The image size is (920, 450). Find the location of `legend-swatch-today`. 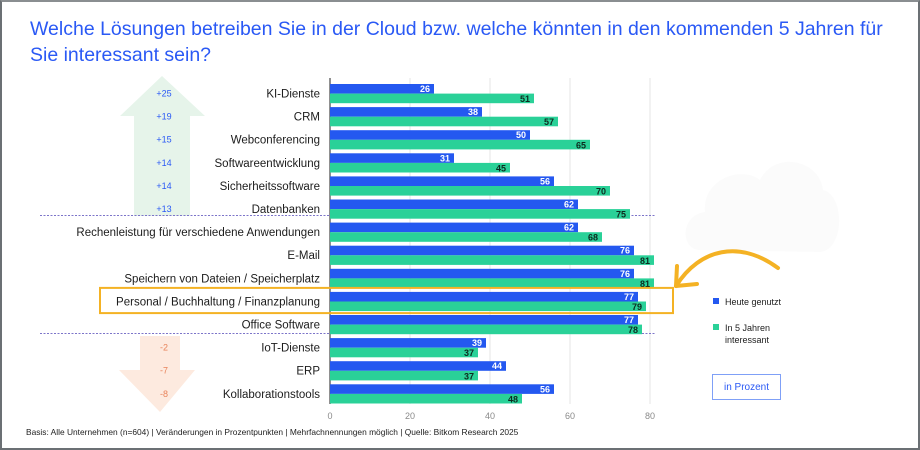

legend-swatch-today is located at coordinates (716, 301).